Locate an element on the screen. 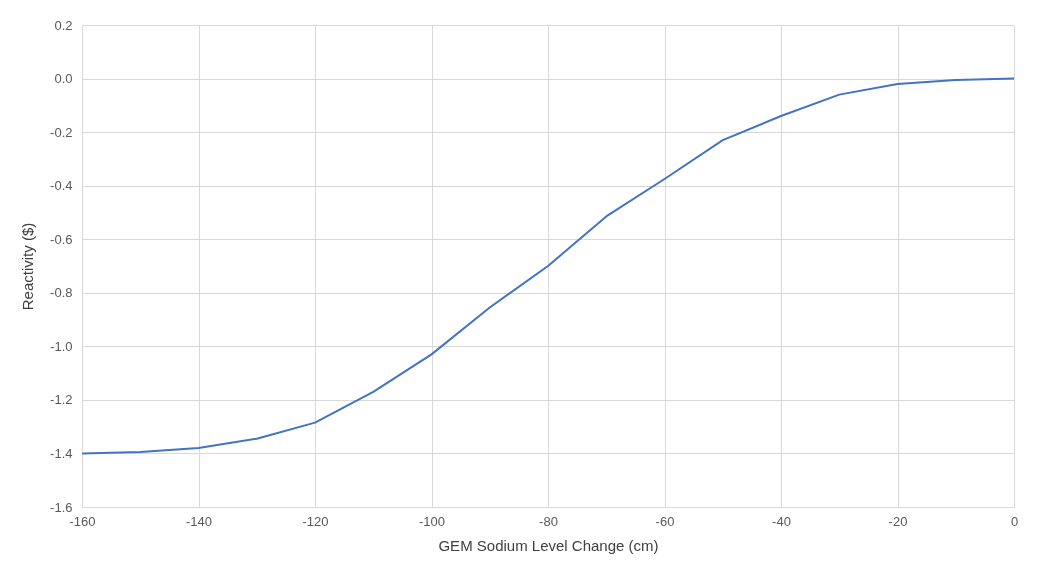 This screenshot has width=1042, height=579. x-tick-label: -140 is located at coordinates (199, 521).